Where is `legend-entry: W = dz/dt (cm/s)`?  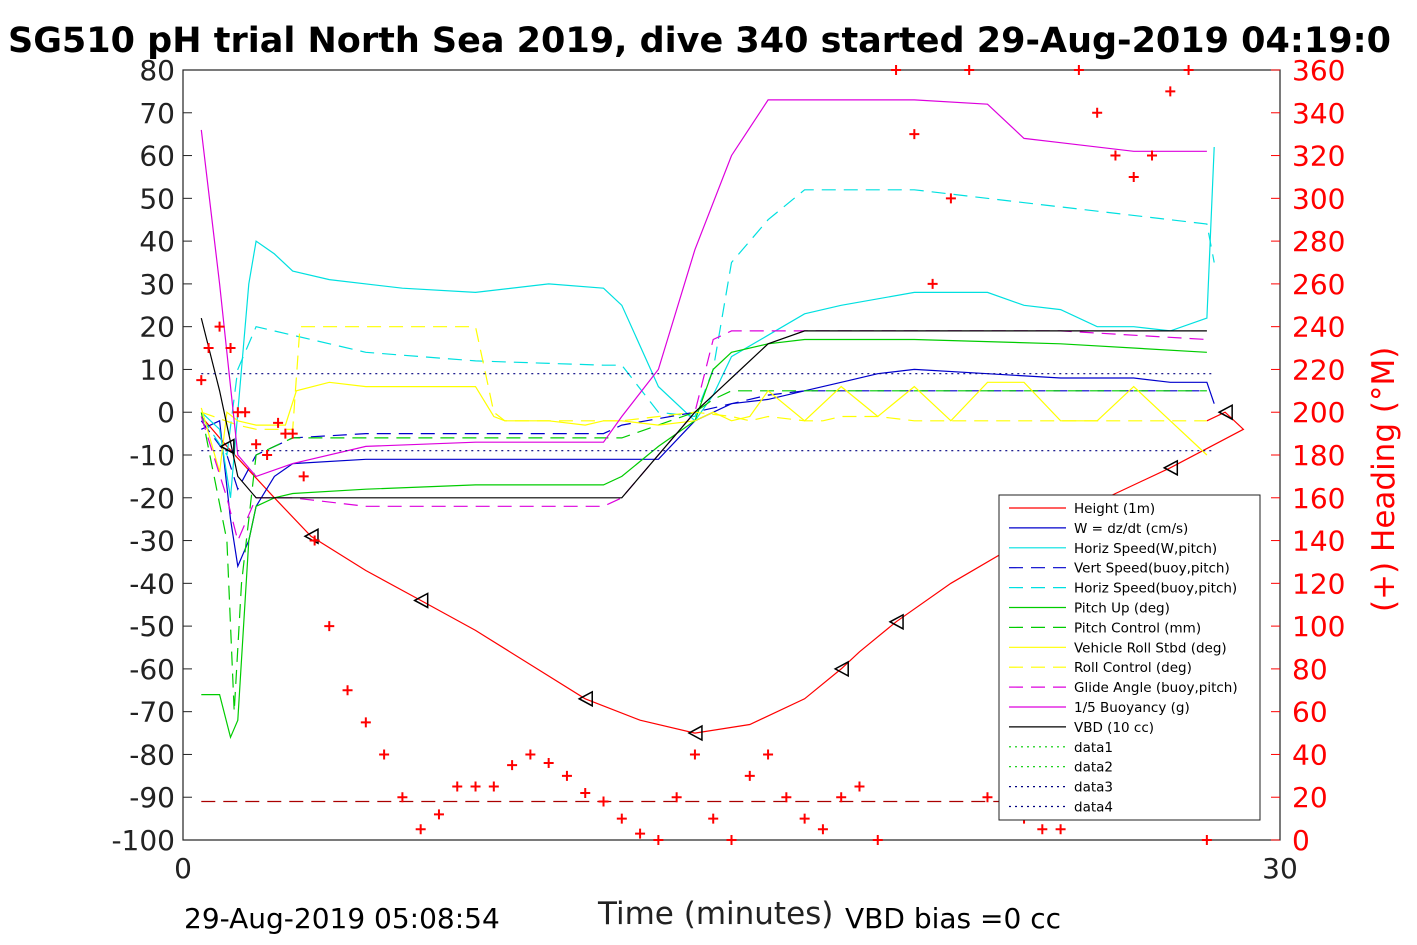
legend-entry: W = dz/dt (cm/s) is located at coordinates (1131, 529).